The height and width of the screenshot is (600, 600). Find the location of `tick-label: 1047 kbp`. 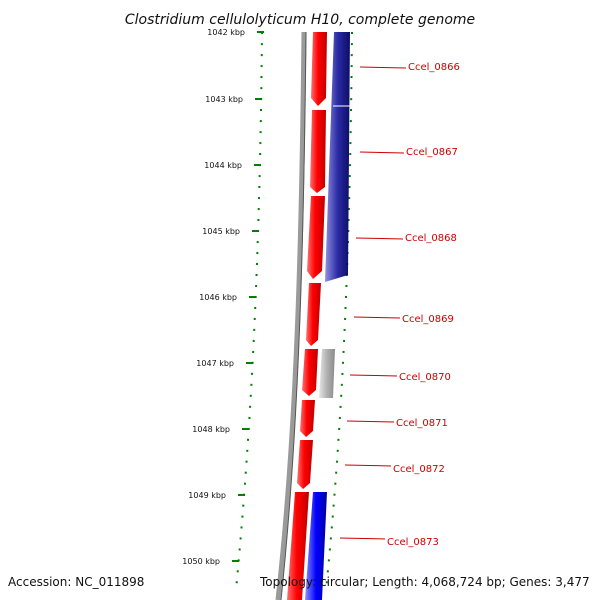

tick-label: 1047 kbp is located at coordinates (215, 363).